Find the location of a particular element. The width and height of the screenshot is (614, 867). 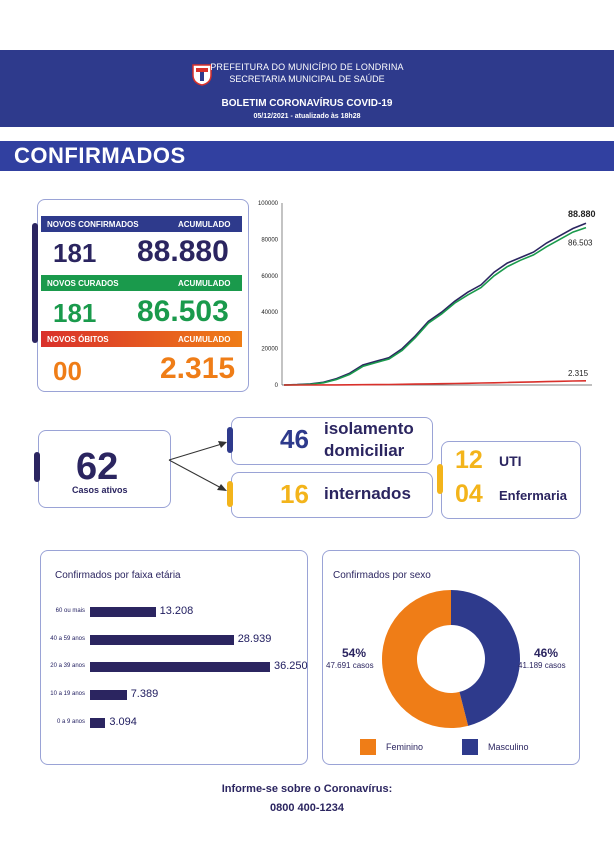

deaths-acc: 2.315 is located at coordinates (198, 368).